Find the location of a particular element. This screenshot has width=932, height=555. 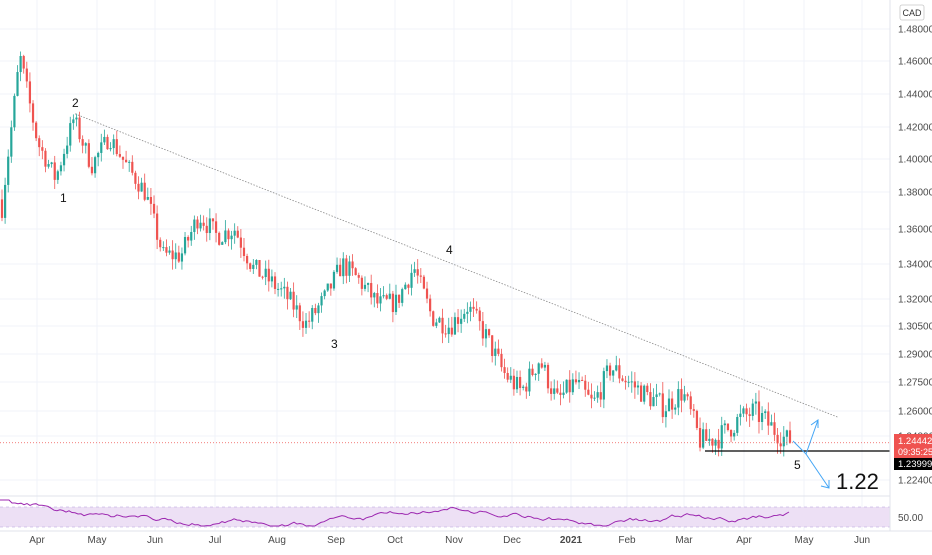

current-price-text: 1.24442 is located at coordinates (915, 441).